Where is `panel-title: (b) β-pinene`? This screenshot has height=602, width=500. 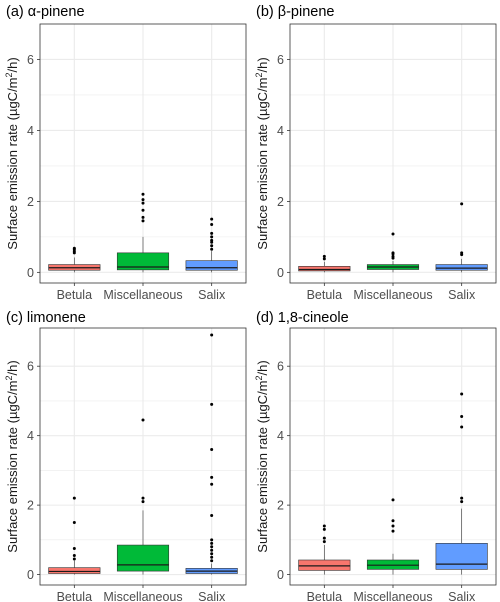
panel-title: (b) β-pinene is located at coordinates (295, 12).